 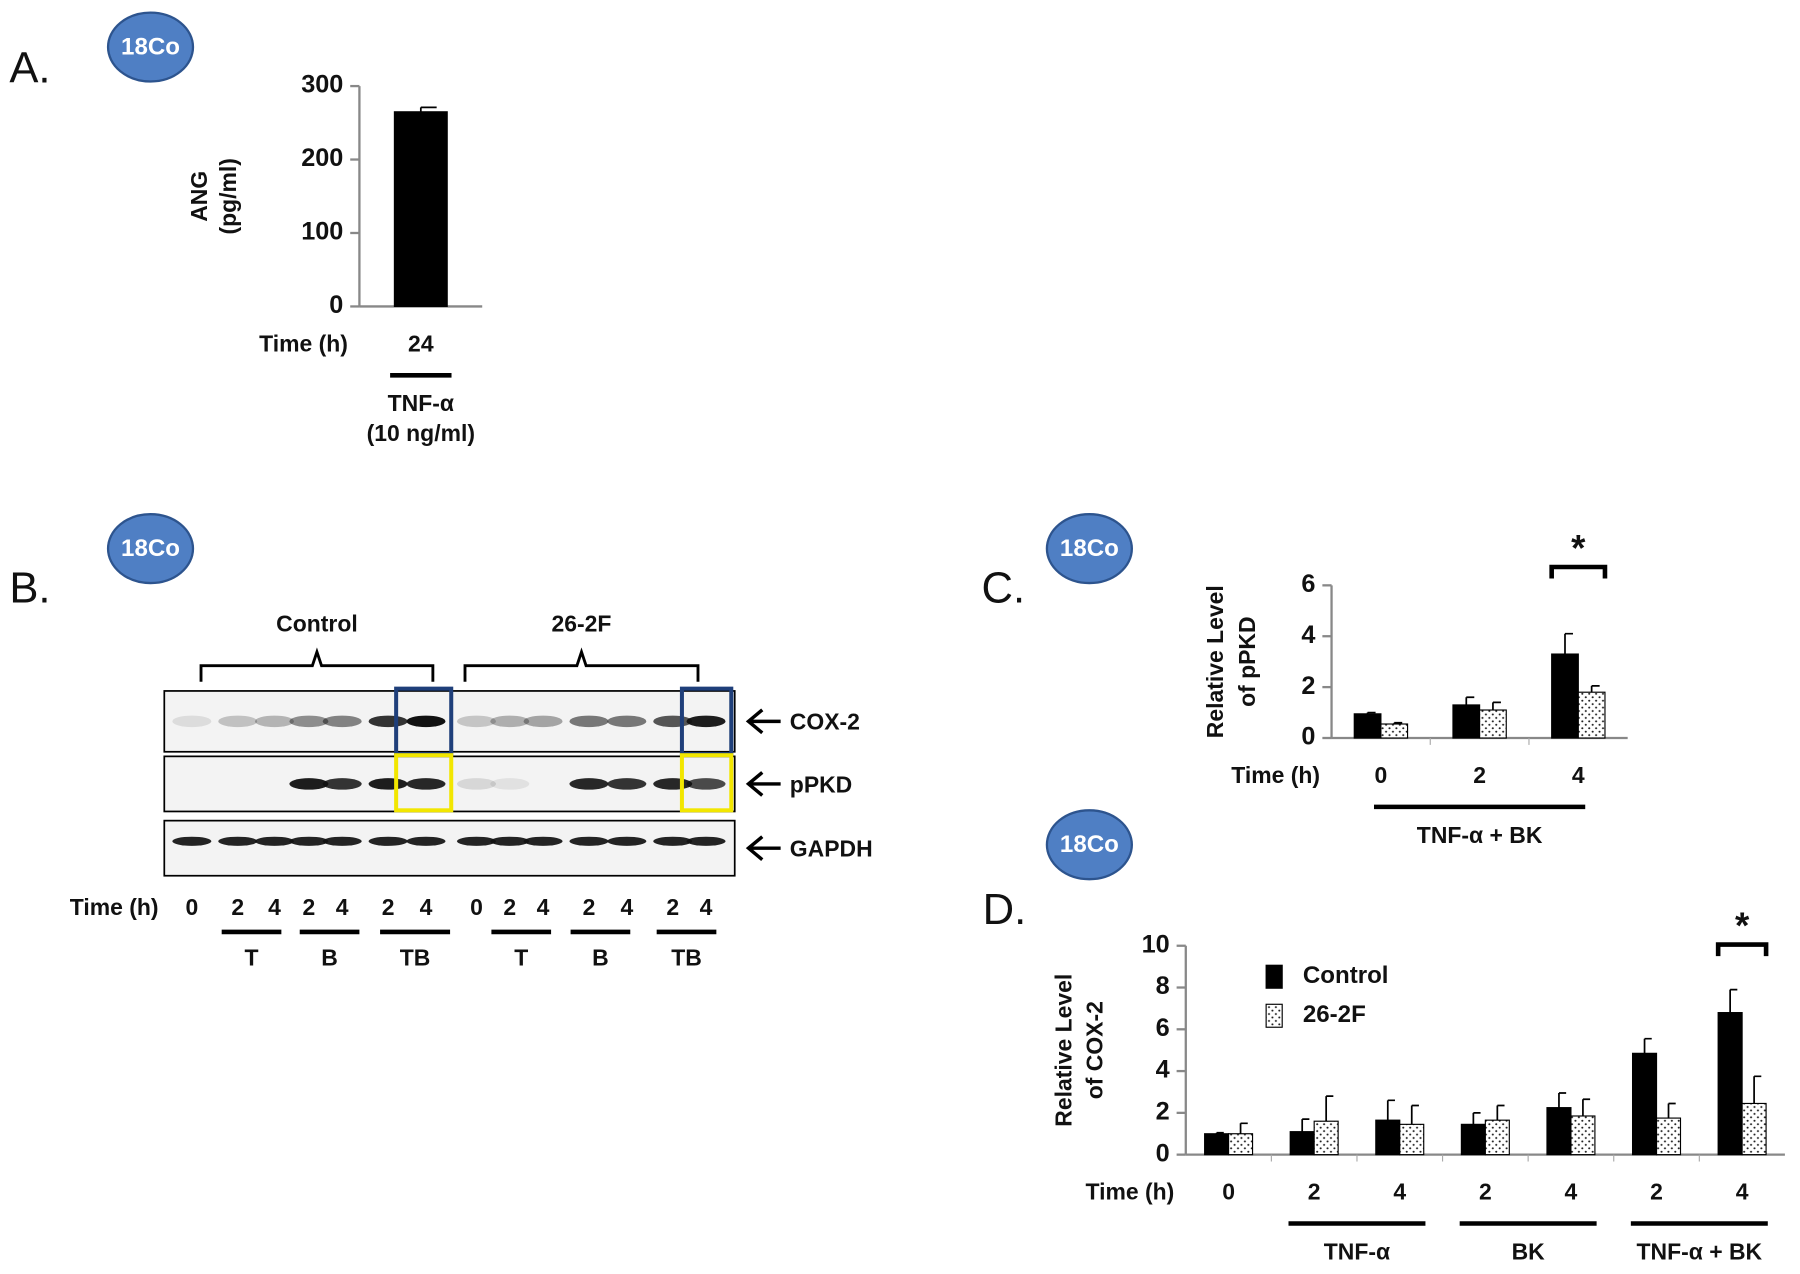 I want to click on y-tick-label: 100, so click(x=322, y=232).